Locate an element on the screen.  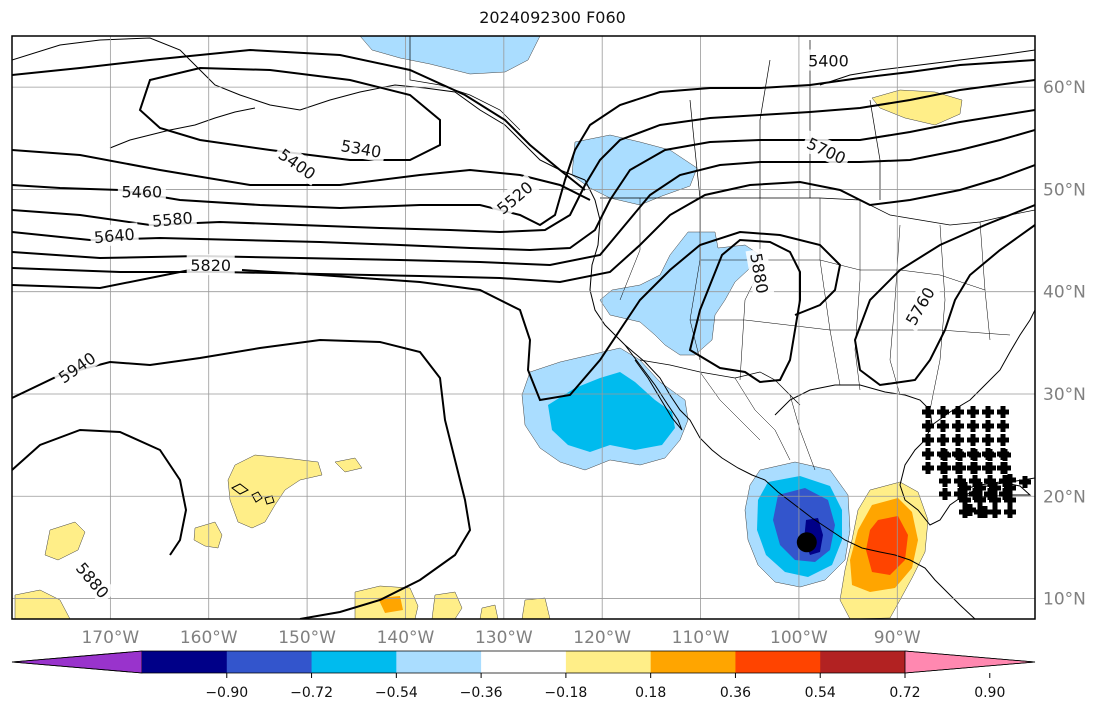
contour-label: 5820 is located at coordinates (210, 265).